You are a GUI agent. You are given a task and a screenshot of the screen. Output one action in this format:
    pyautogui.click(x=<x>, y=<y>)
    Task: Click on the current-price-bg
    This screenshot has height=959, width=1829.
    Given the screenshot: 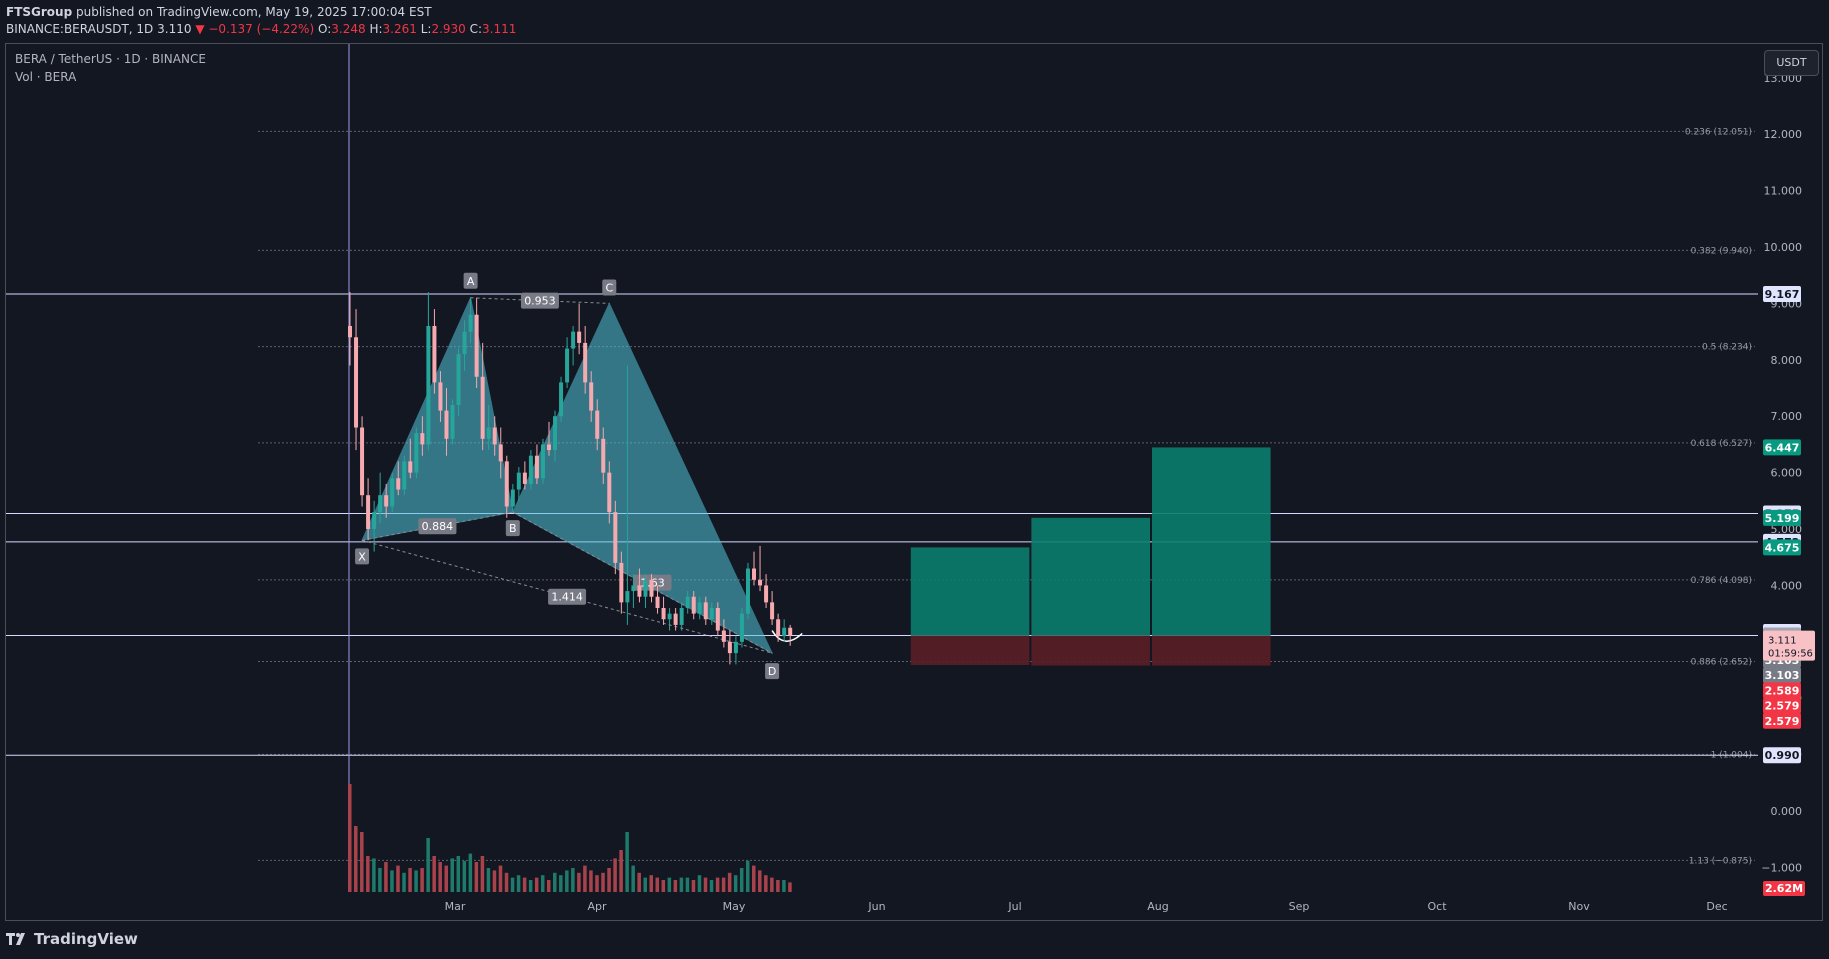 What is the action you would take?
    pyautogui.click(x=1789, y=645)
    